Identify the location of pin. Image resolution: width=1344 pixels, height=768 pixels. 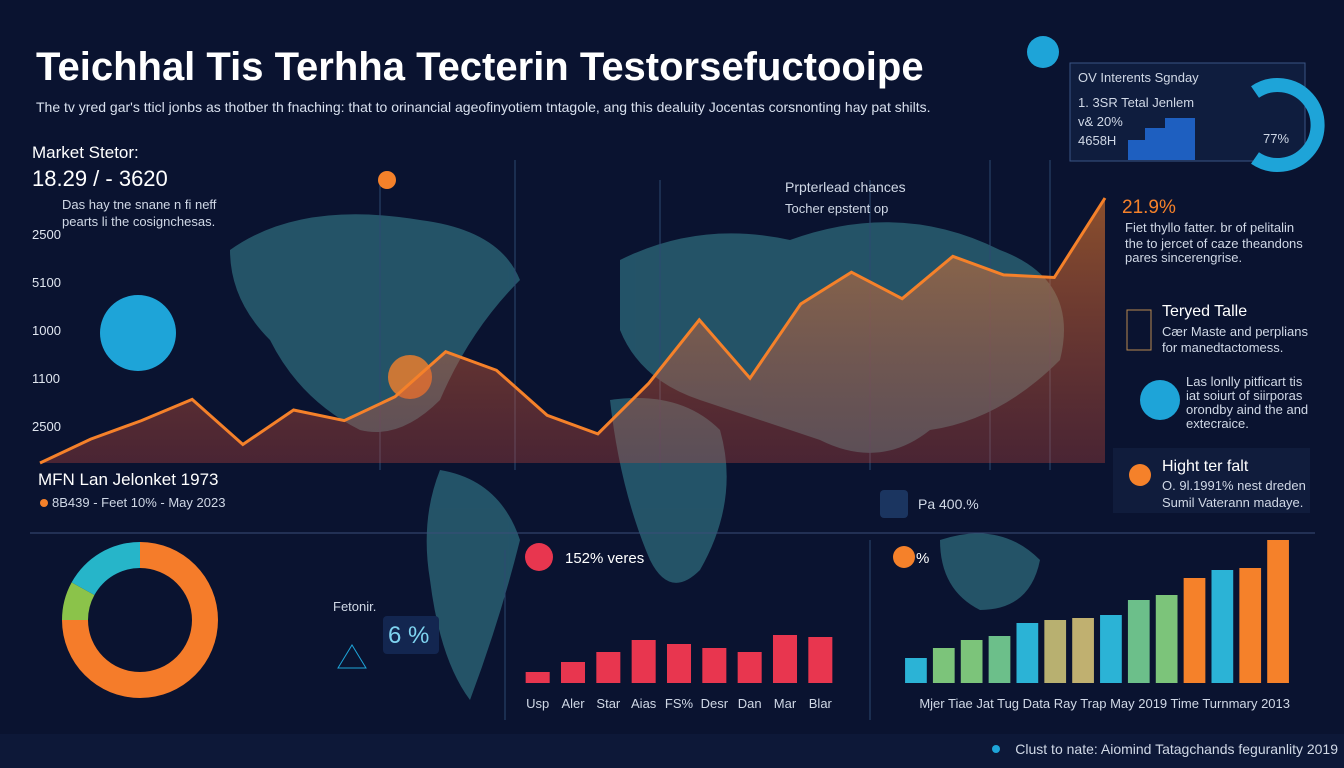
(387, 180).